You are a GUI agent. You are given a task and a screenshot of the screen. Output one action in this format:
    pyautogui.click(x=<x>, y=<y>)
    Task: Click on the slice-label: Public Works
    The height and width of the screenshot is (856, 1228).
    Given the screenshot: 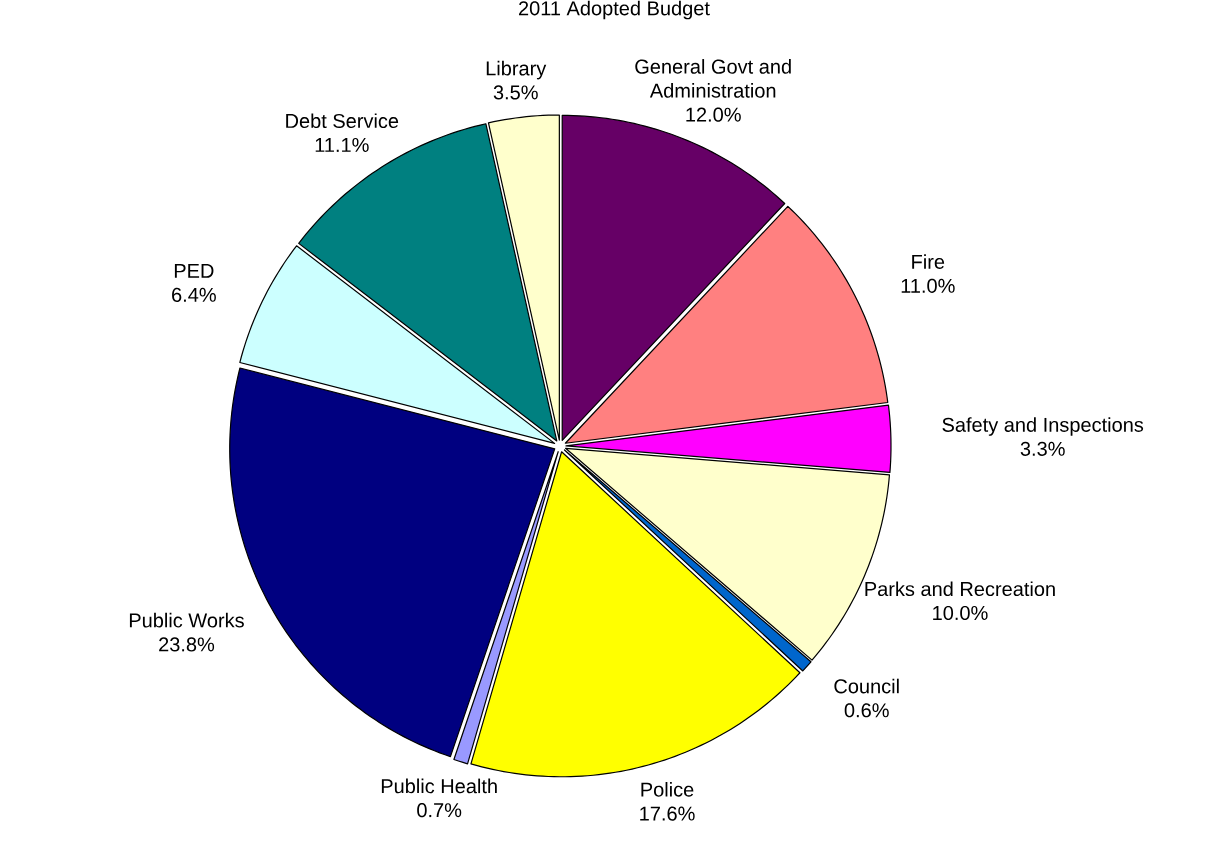 What is the action you would take?
    pyautogui.click(x=186, y=620)
    